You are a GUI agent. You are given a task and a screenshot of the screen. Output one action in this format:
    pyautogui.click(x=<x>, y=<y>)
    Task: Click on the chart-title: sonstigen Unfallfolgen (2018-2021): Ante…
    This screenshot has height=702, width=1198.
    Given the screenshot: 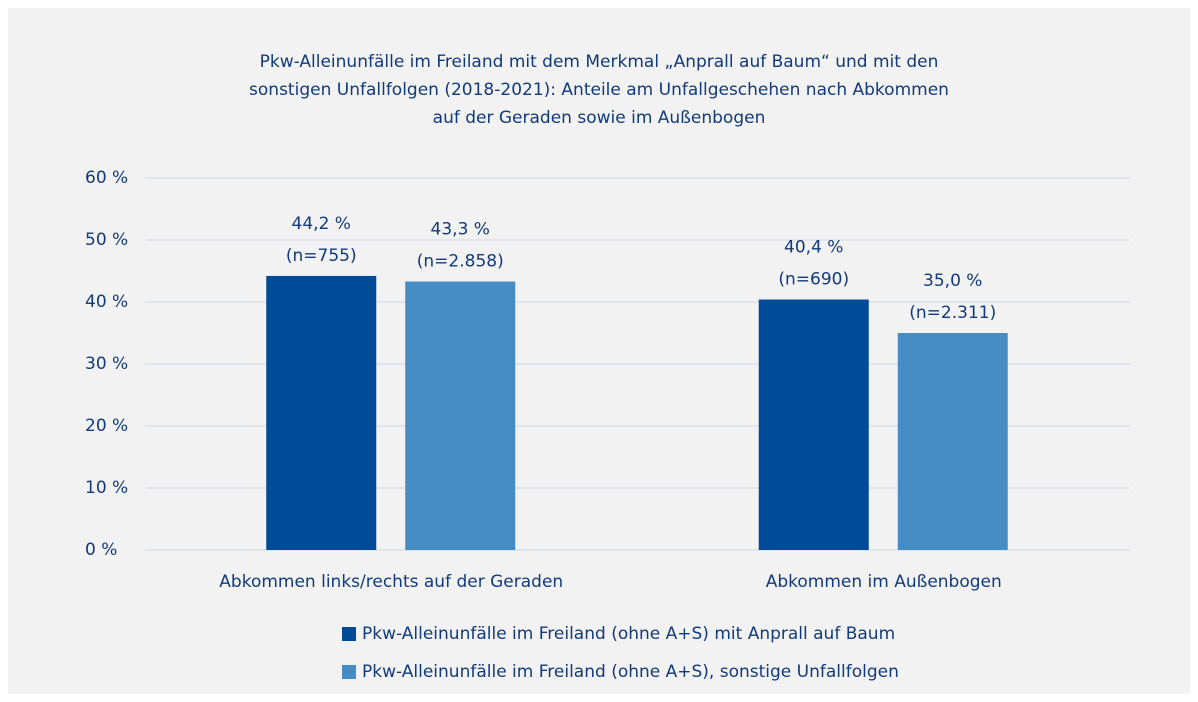 What is the action you would take?
    pyautogui.click(x=599, y=90)
    